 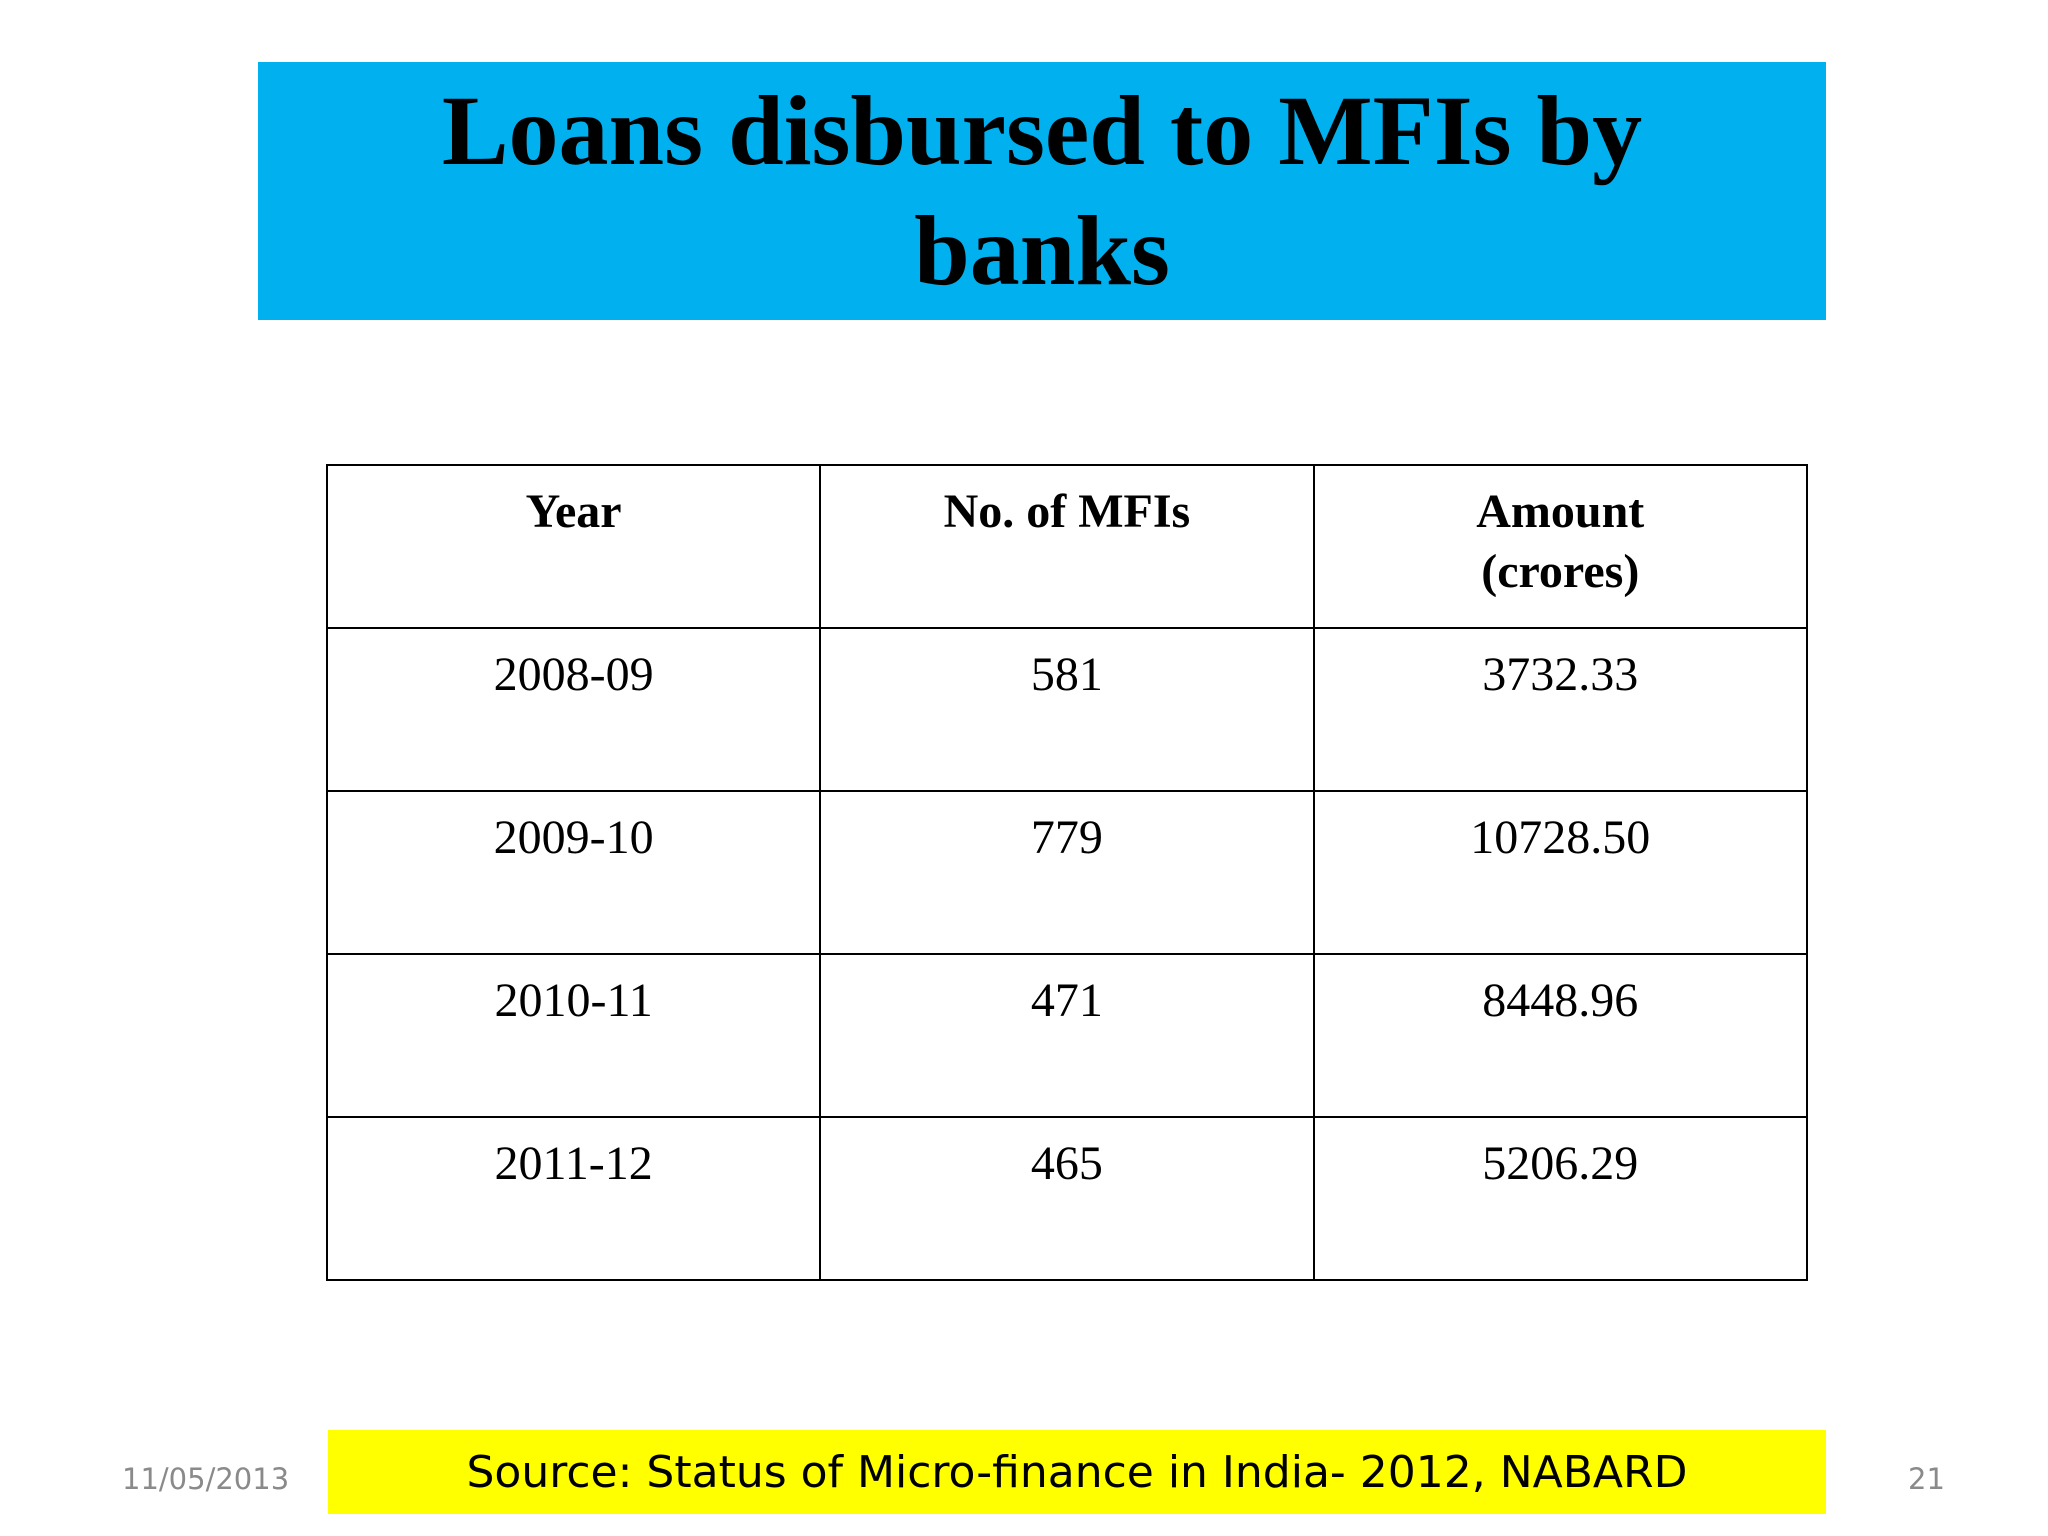 I want to click on cell-no-of-mfis: 465, so click(x=1067, y=1198).